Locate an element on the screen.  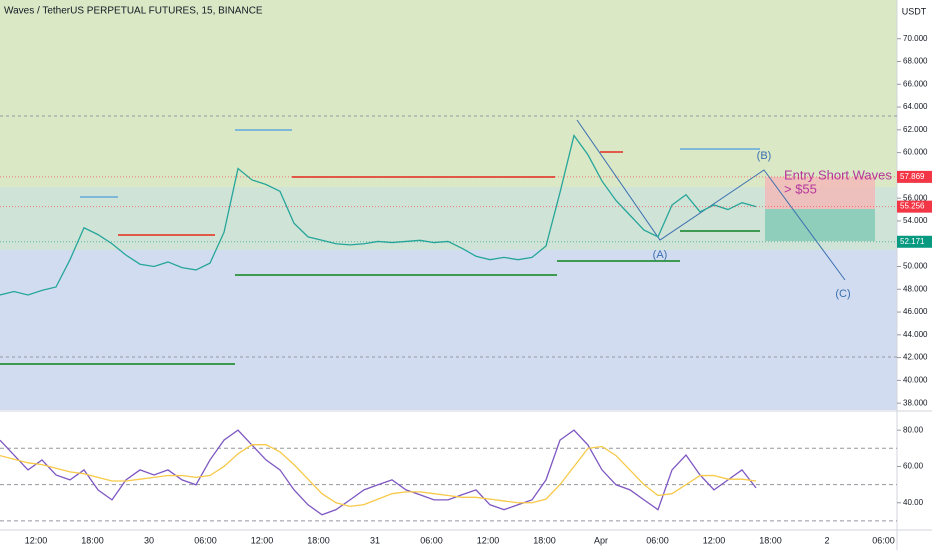
neutral-zone is located at coordinates (448, 218).